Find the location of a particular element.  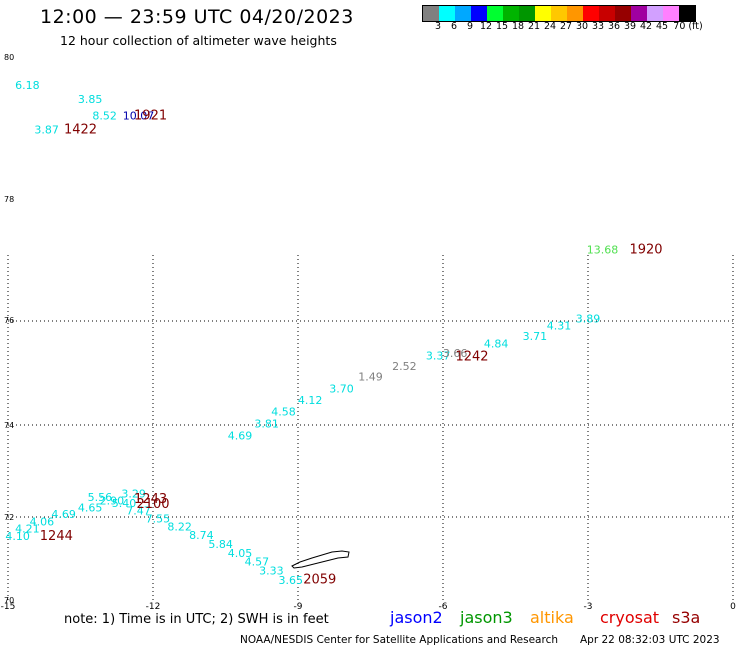

x-axis-tick-label: -3 is located at coordinates (588, 607).